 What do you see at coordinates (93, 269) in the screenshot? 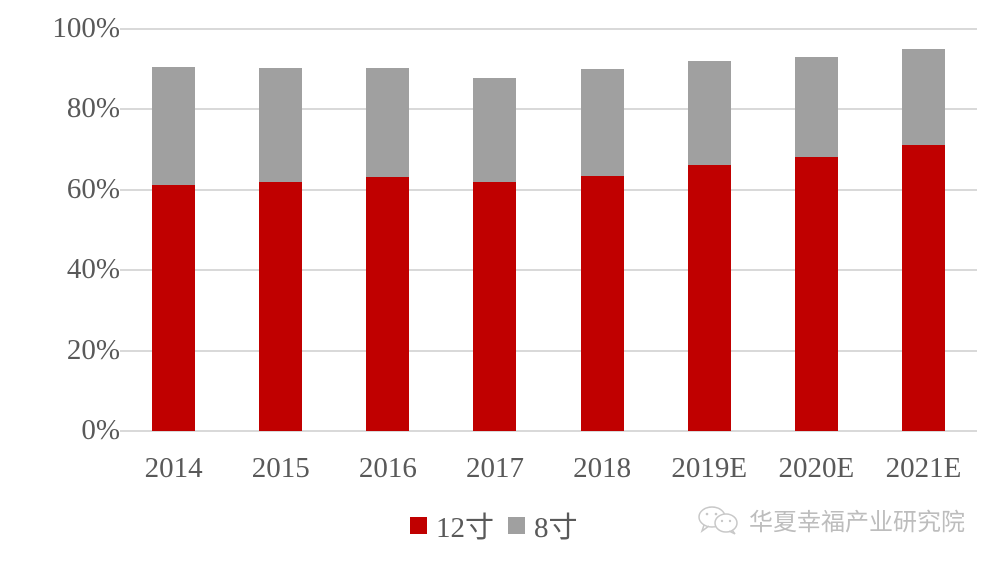
I see `y-tick-label: 40%` at bounding box center [93, 269].